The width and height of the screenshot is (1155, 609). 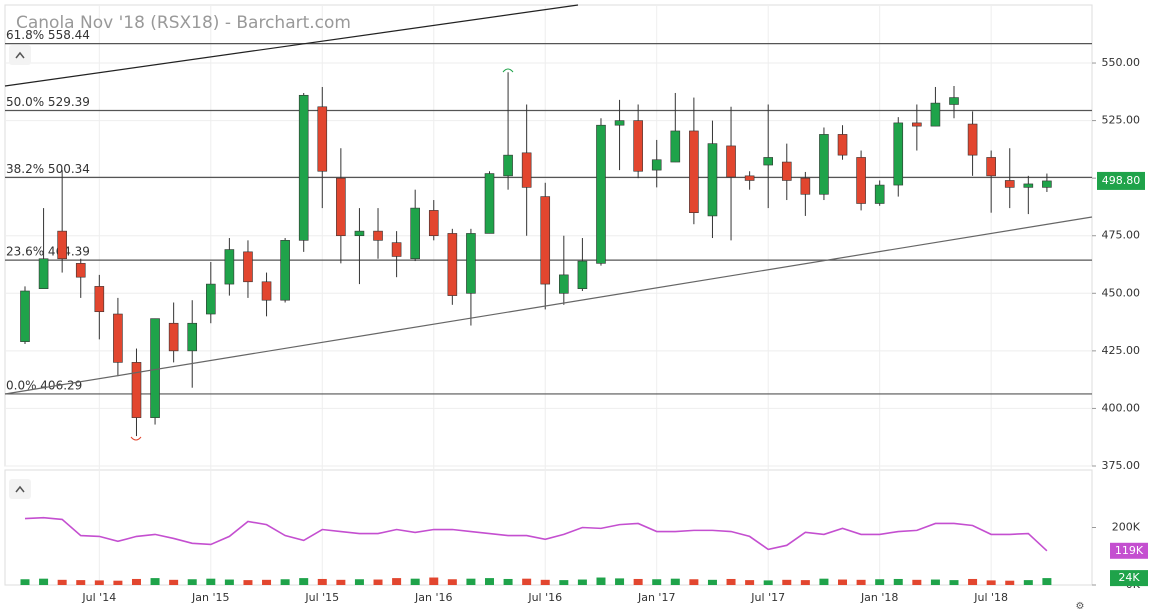 What do you see at coordinates (1121, 350) in the screenshot?
I see `y-tick-label: 425.00` at bounding box center [1121, 350].